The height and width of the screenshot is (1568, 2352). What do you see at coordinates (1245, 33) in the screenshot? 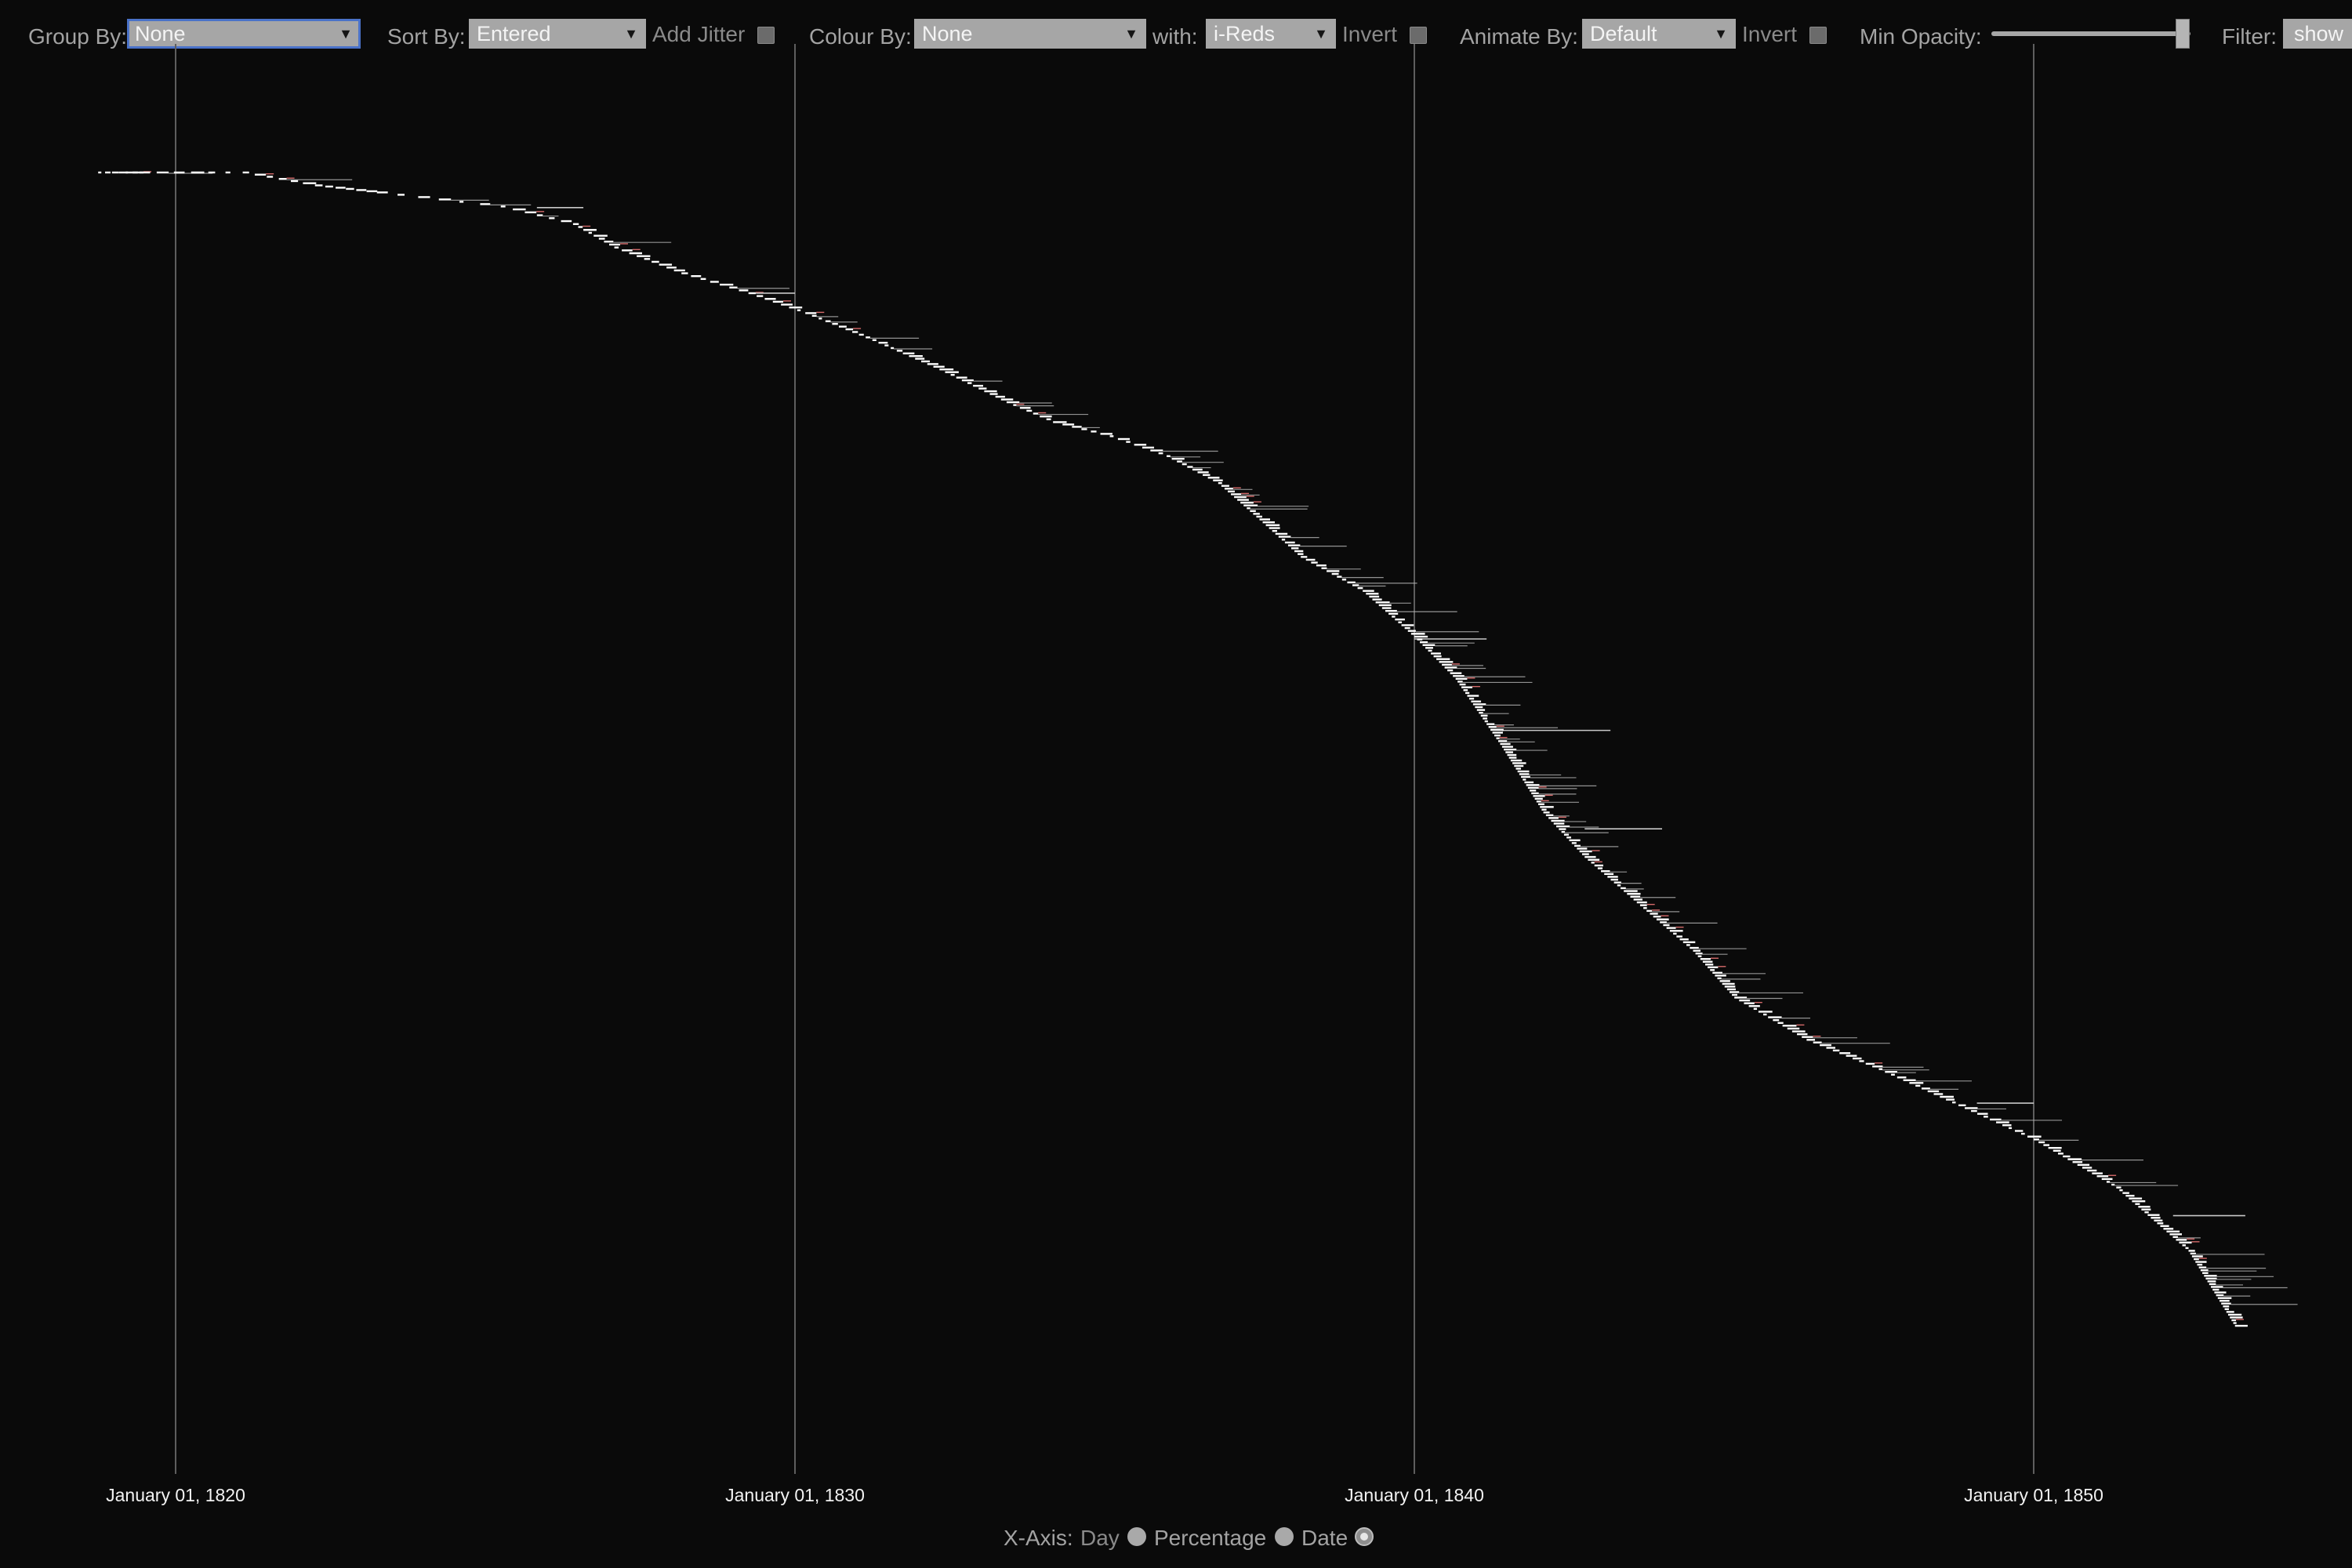
I see `colour-scheme-value: i-Reds` at bounding box center [1245, 33].